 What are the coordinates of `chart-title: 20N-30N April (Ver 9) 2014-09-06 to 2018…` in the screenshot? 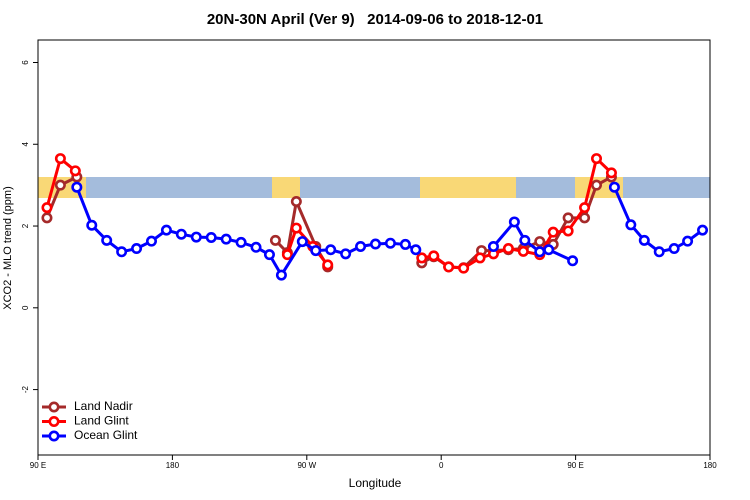 It's located at (375, 19).